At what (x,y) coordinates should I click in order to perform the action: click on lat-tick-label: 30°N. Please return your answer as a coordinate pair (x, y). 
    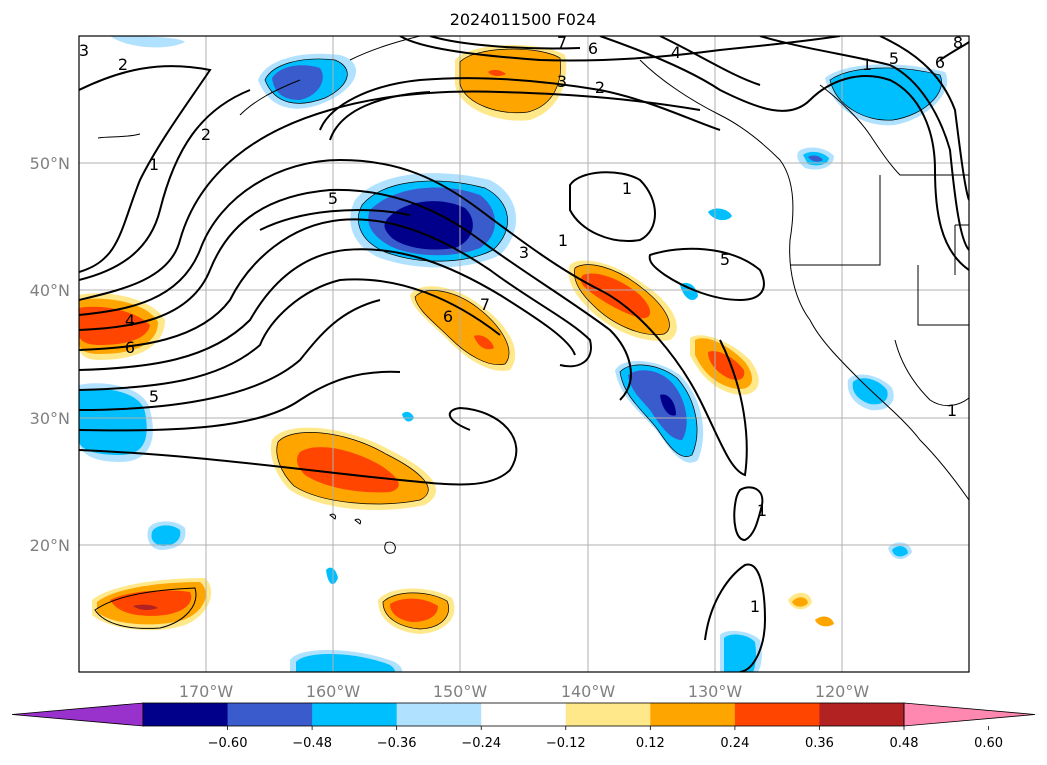
    Looking at the image, I should click on (50, 418).